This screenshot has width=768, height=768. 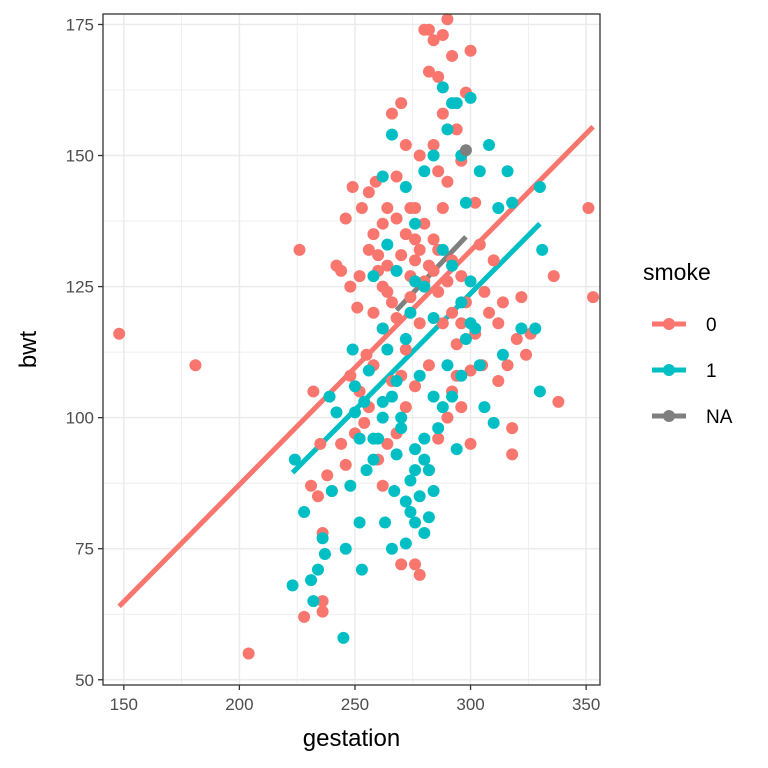 I want to click on x-tick-label: 250, so click(x=355, y=704).